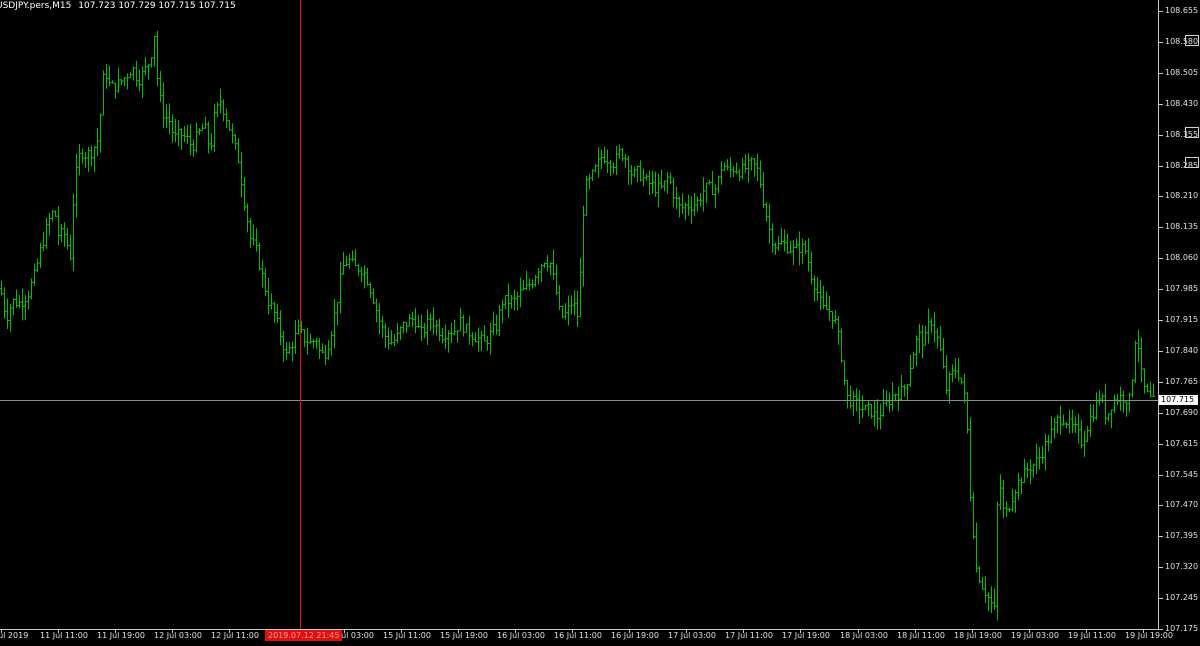 The image size is (1200, 646). I want to click on time-label: 18 Jul 03:00, so click(864, 635).